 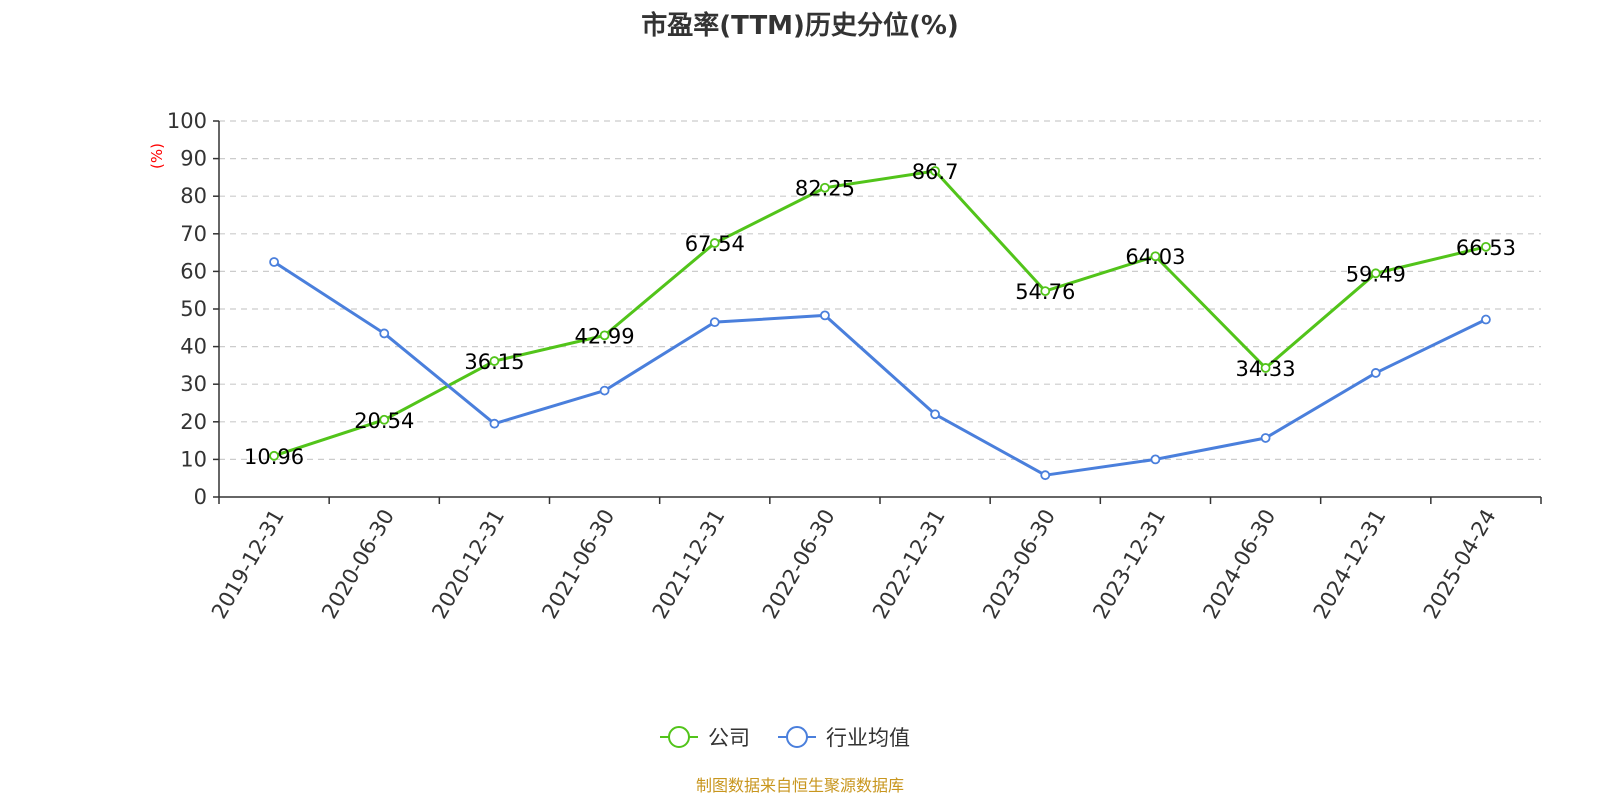 I want to click on data-label: 36.15, so click(x=494, y=362).